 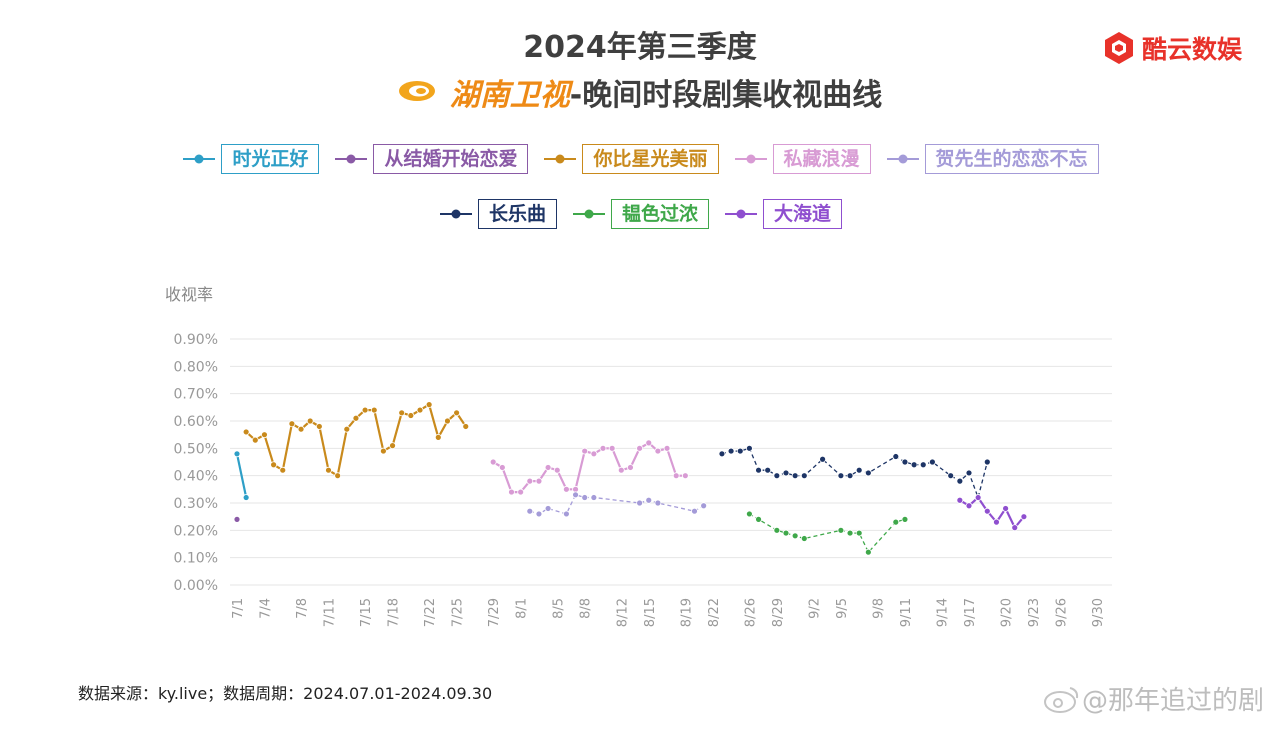 I want to click on y-tick-label: 0.60%, so click(x=196, y=422).